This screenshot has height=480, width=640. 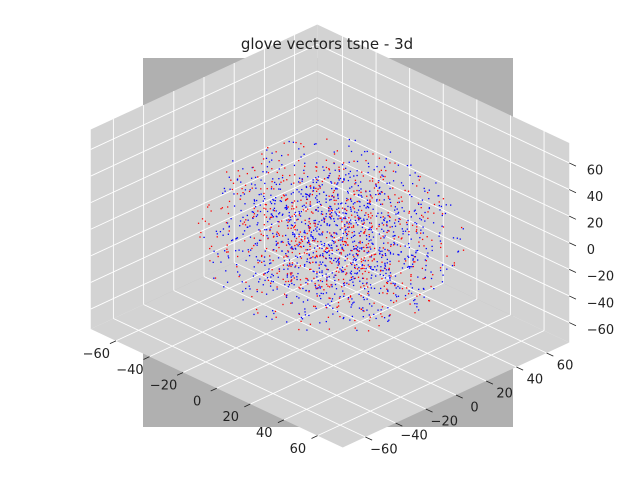 I want to click on x-tick-label: −40, so click(x=129, y=370).